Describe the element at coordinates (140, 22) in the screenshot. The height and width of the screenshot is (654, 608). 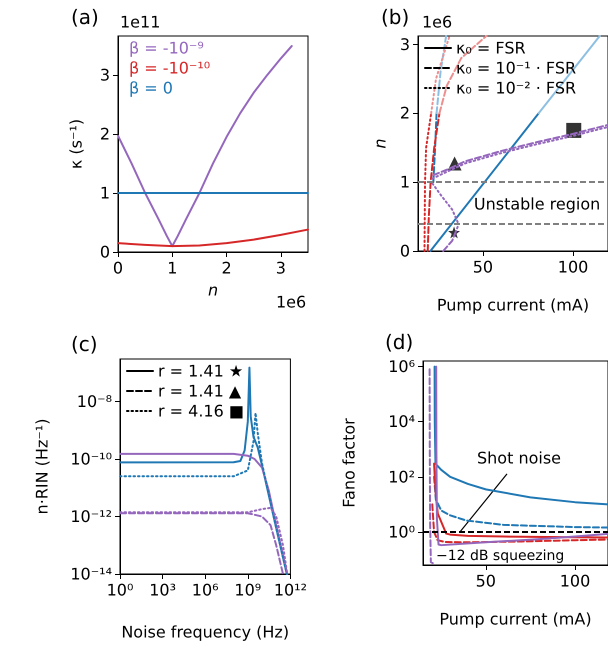
I see `text: 1e11` at that location.